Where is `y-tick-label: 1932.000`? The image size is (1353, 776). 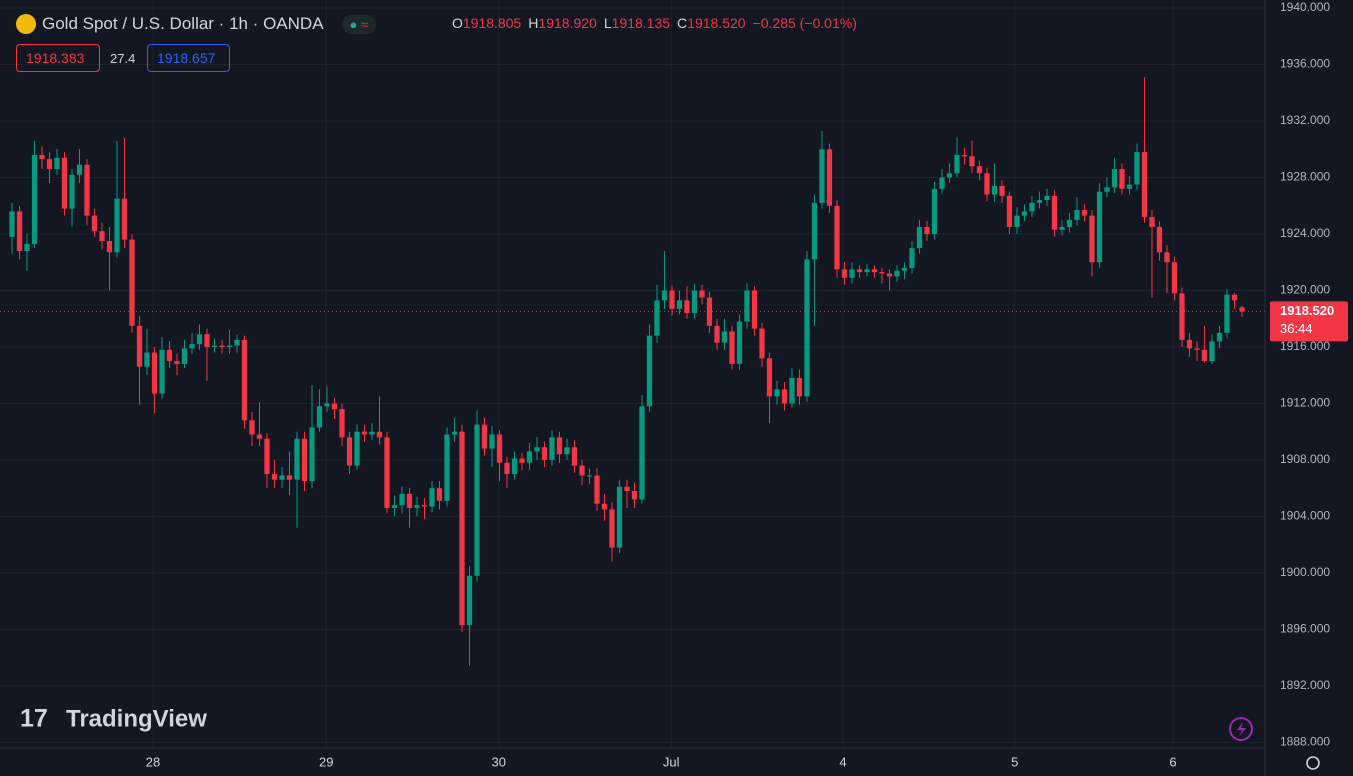
y-tick-label: 1932.000 is located at coordinates (1305, 120).